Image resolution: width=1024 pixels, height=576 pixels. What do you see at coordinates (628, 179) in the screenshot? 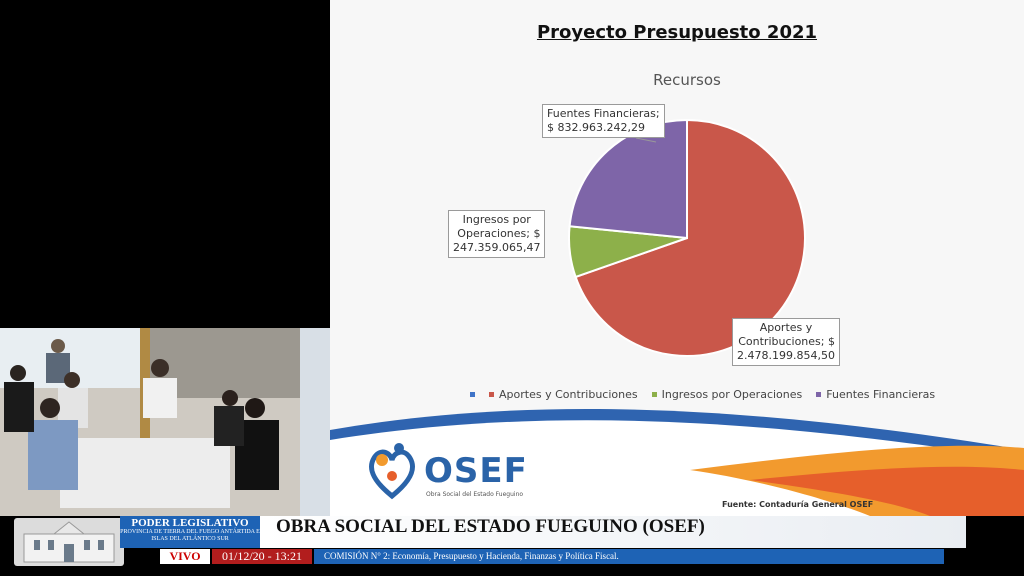
I see `pie-slice-fuentes` at bounding box center [628, 179].